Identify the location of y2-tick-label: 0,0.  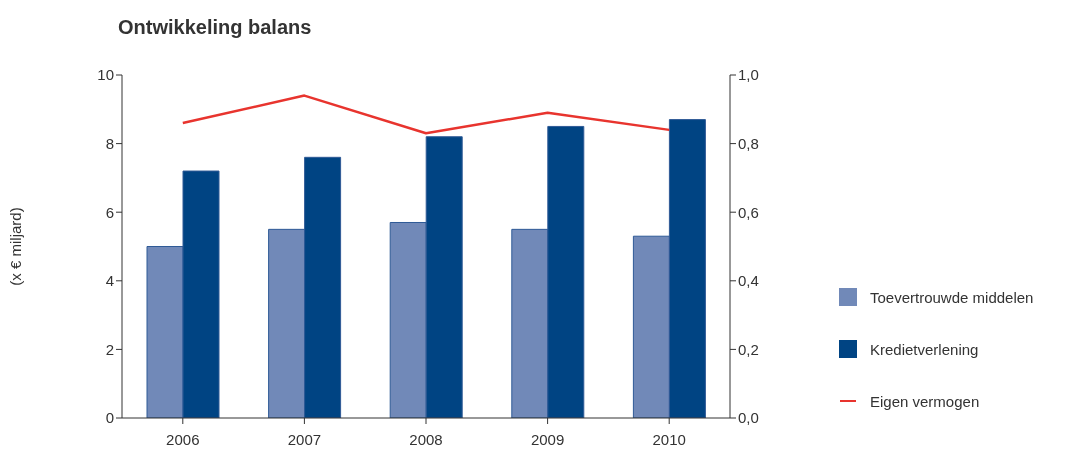
(748, 418).